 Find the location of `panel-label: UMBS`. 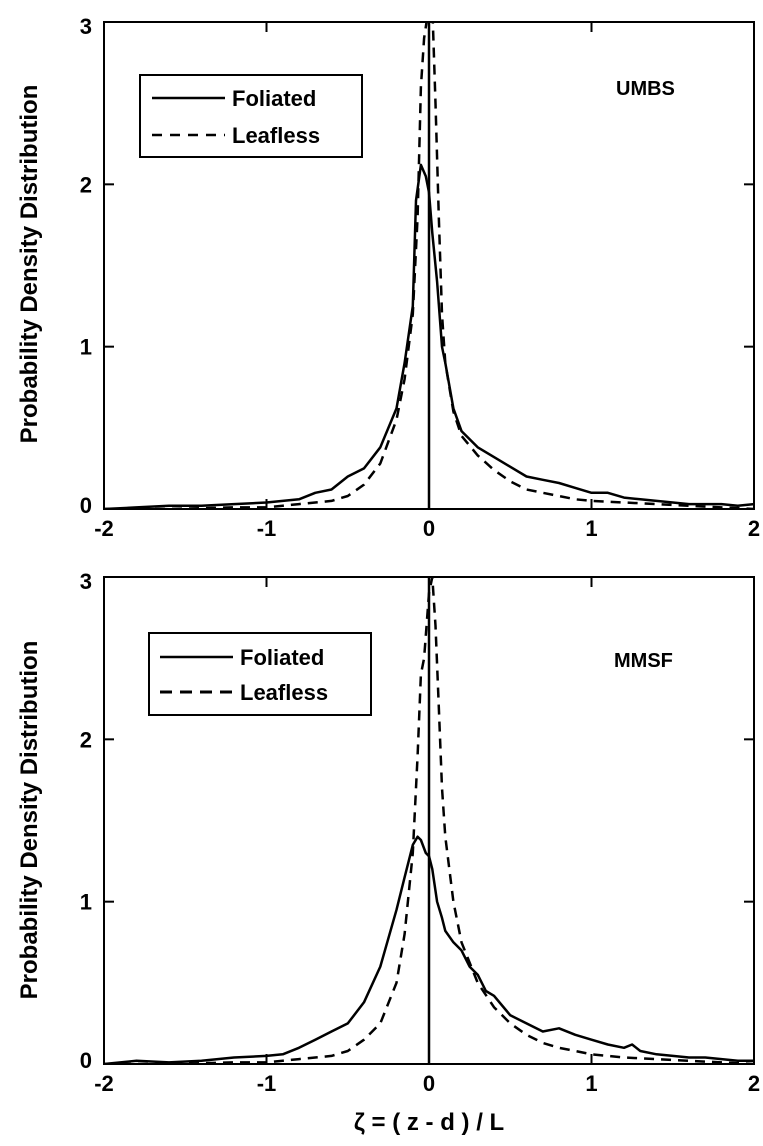

panel-label: UMBS is located at coordinates (645, 89).